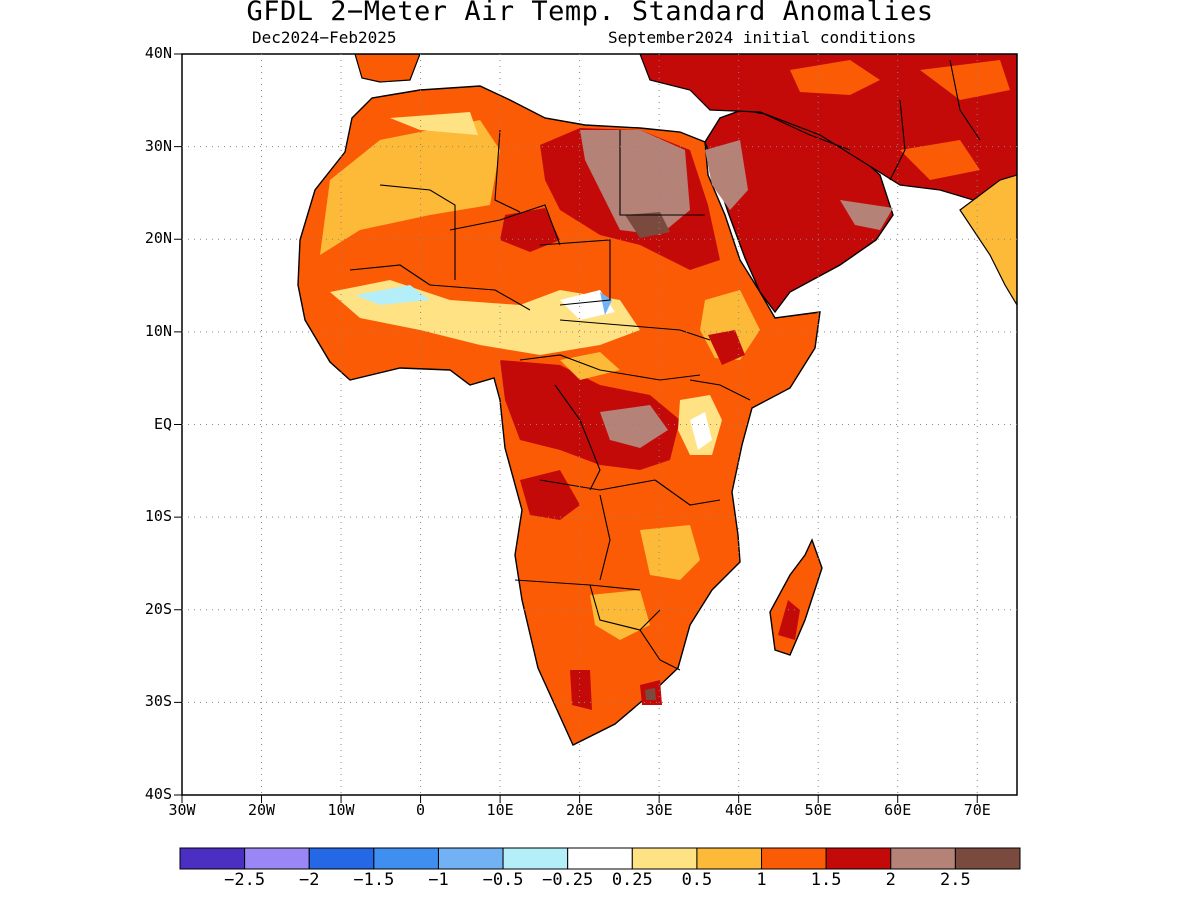  Describe the element at coordinates (374, 880) in the screenshot. I see `colorbar-label: −1.5` at that location.